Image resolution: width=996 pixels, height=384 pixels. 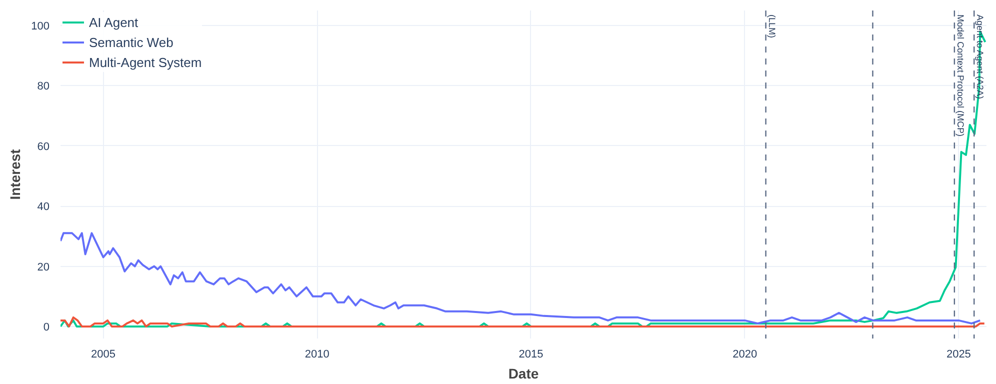 I want to click on legend-label: AI Agent, so click(x=113, y=22).